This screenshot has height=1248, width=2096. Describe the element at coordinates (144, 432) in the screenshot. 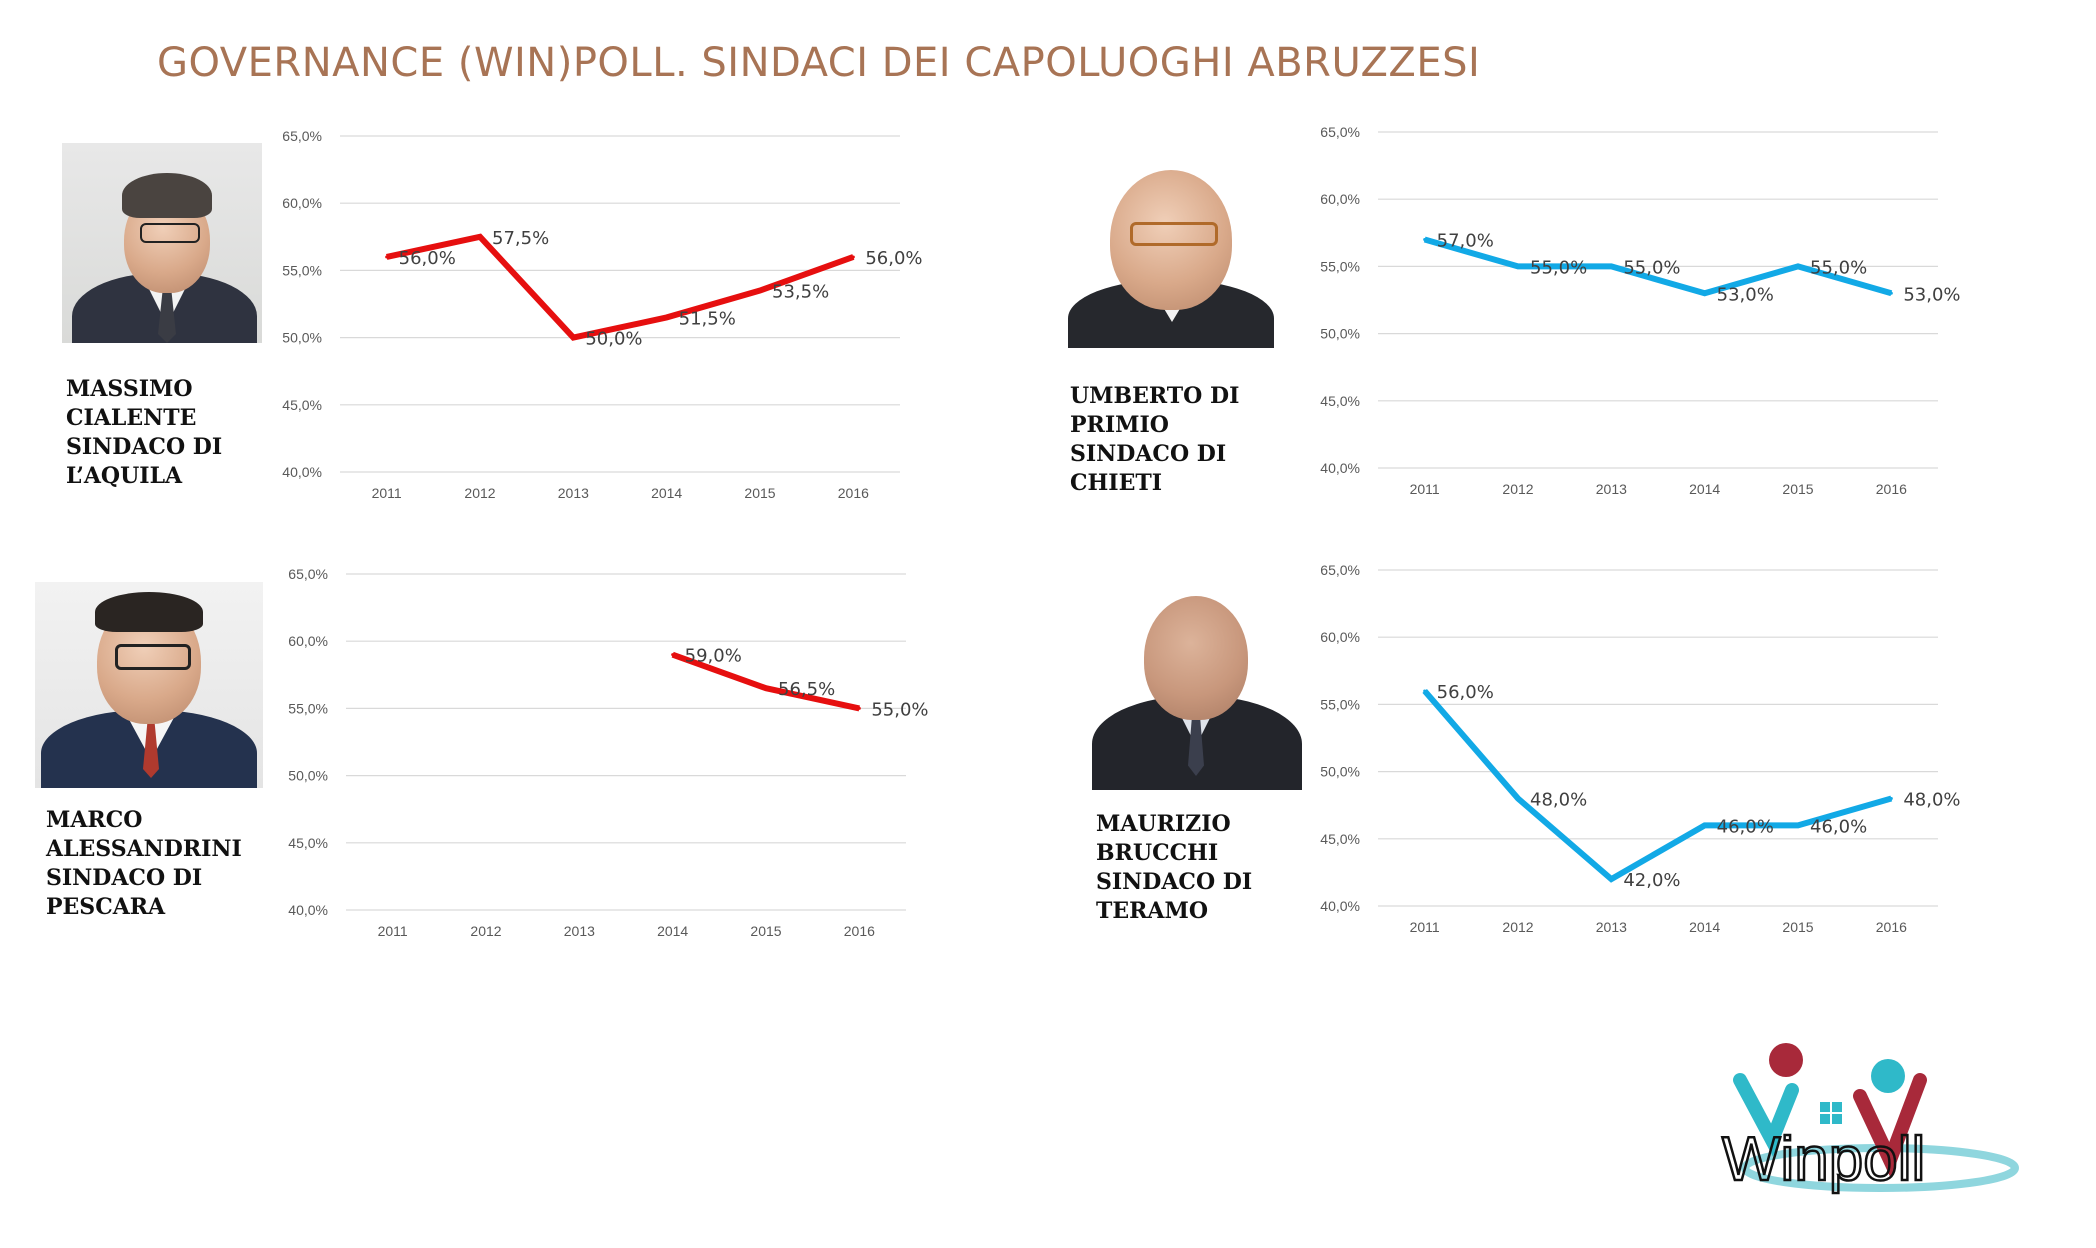

I see `person-name-cialente: MASSIMO CIALENTE SINDACO DI L’AQUILA` at that location.